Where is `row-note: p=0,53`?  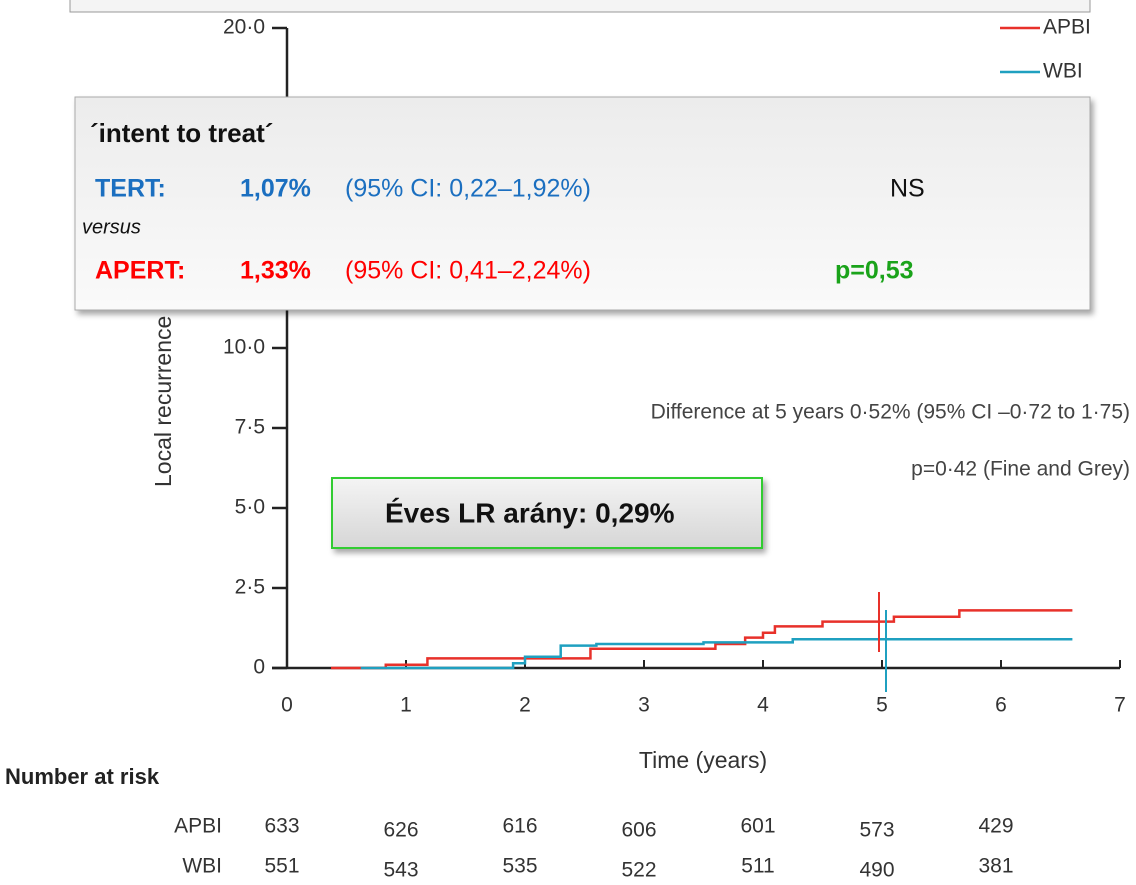 row-note: p=0,53 is located at coordinates (874, 271).